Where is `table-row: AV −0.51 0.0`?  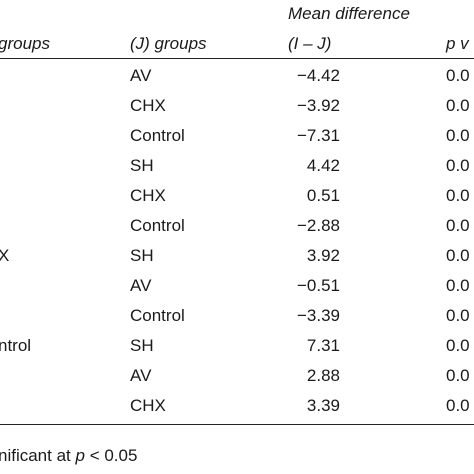
table-row: AV −0.51 0.0 is located at coordinates (237, 291).